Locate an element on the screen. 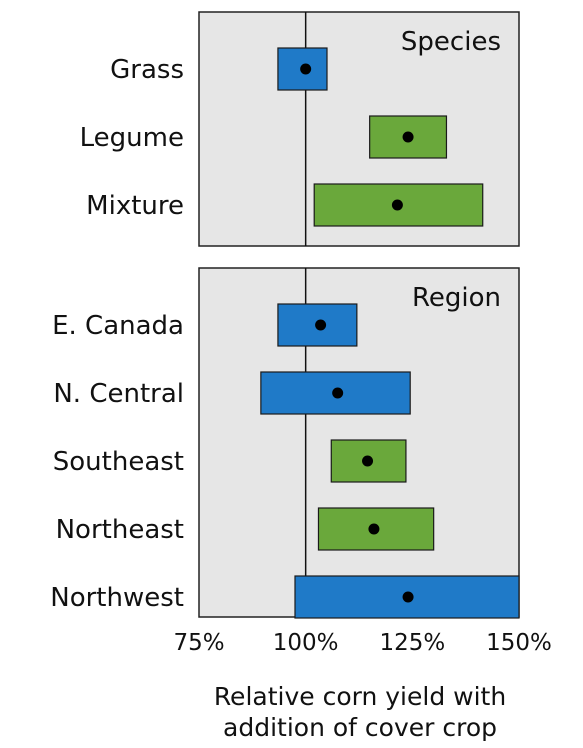 The width and height of the screenshot is (583, 748). category-label-e-canada: E. Canada is located at coordinates (118, 326).